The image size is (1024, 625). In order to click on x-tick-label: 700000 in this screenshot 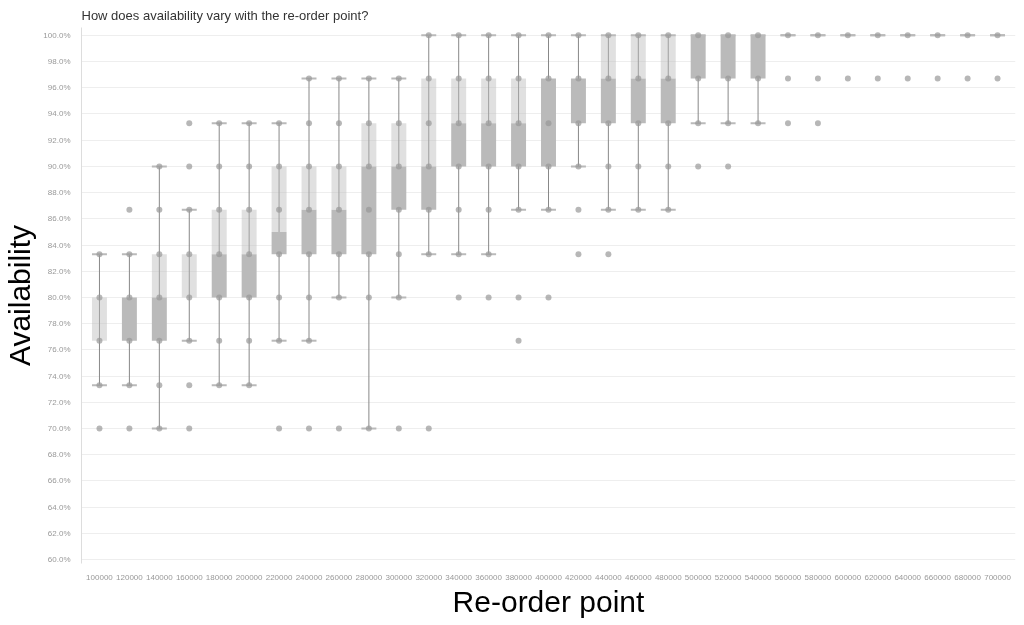, I will do `click(998, 577)`.